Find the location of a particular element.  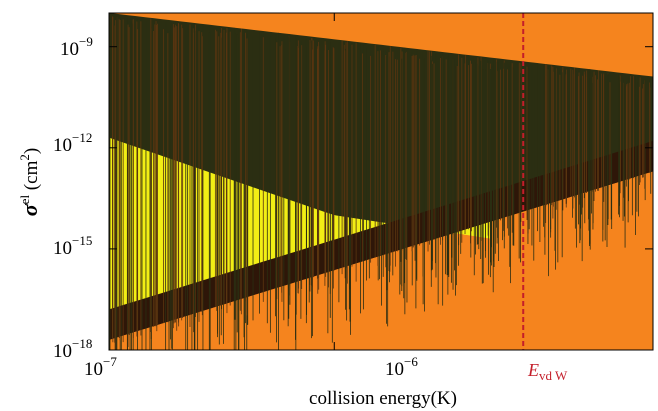

y-axis-title: σel (cm2) is located at coordinates (29, 182).